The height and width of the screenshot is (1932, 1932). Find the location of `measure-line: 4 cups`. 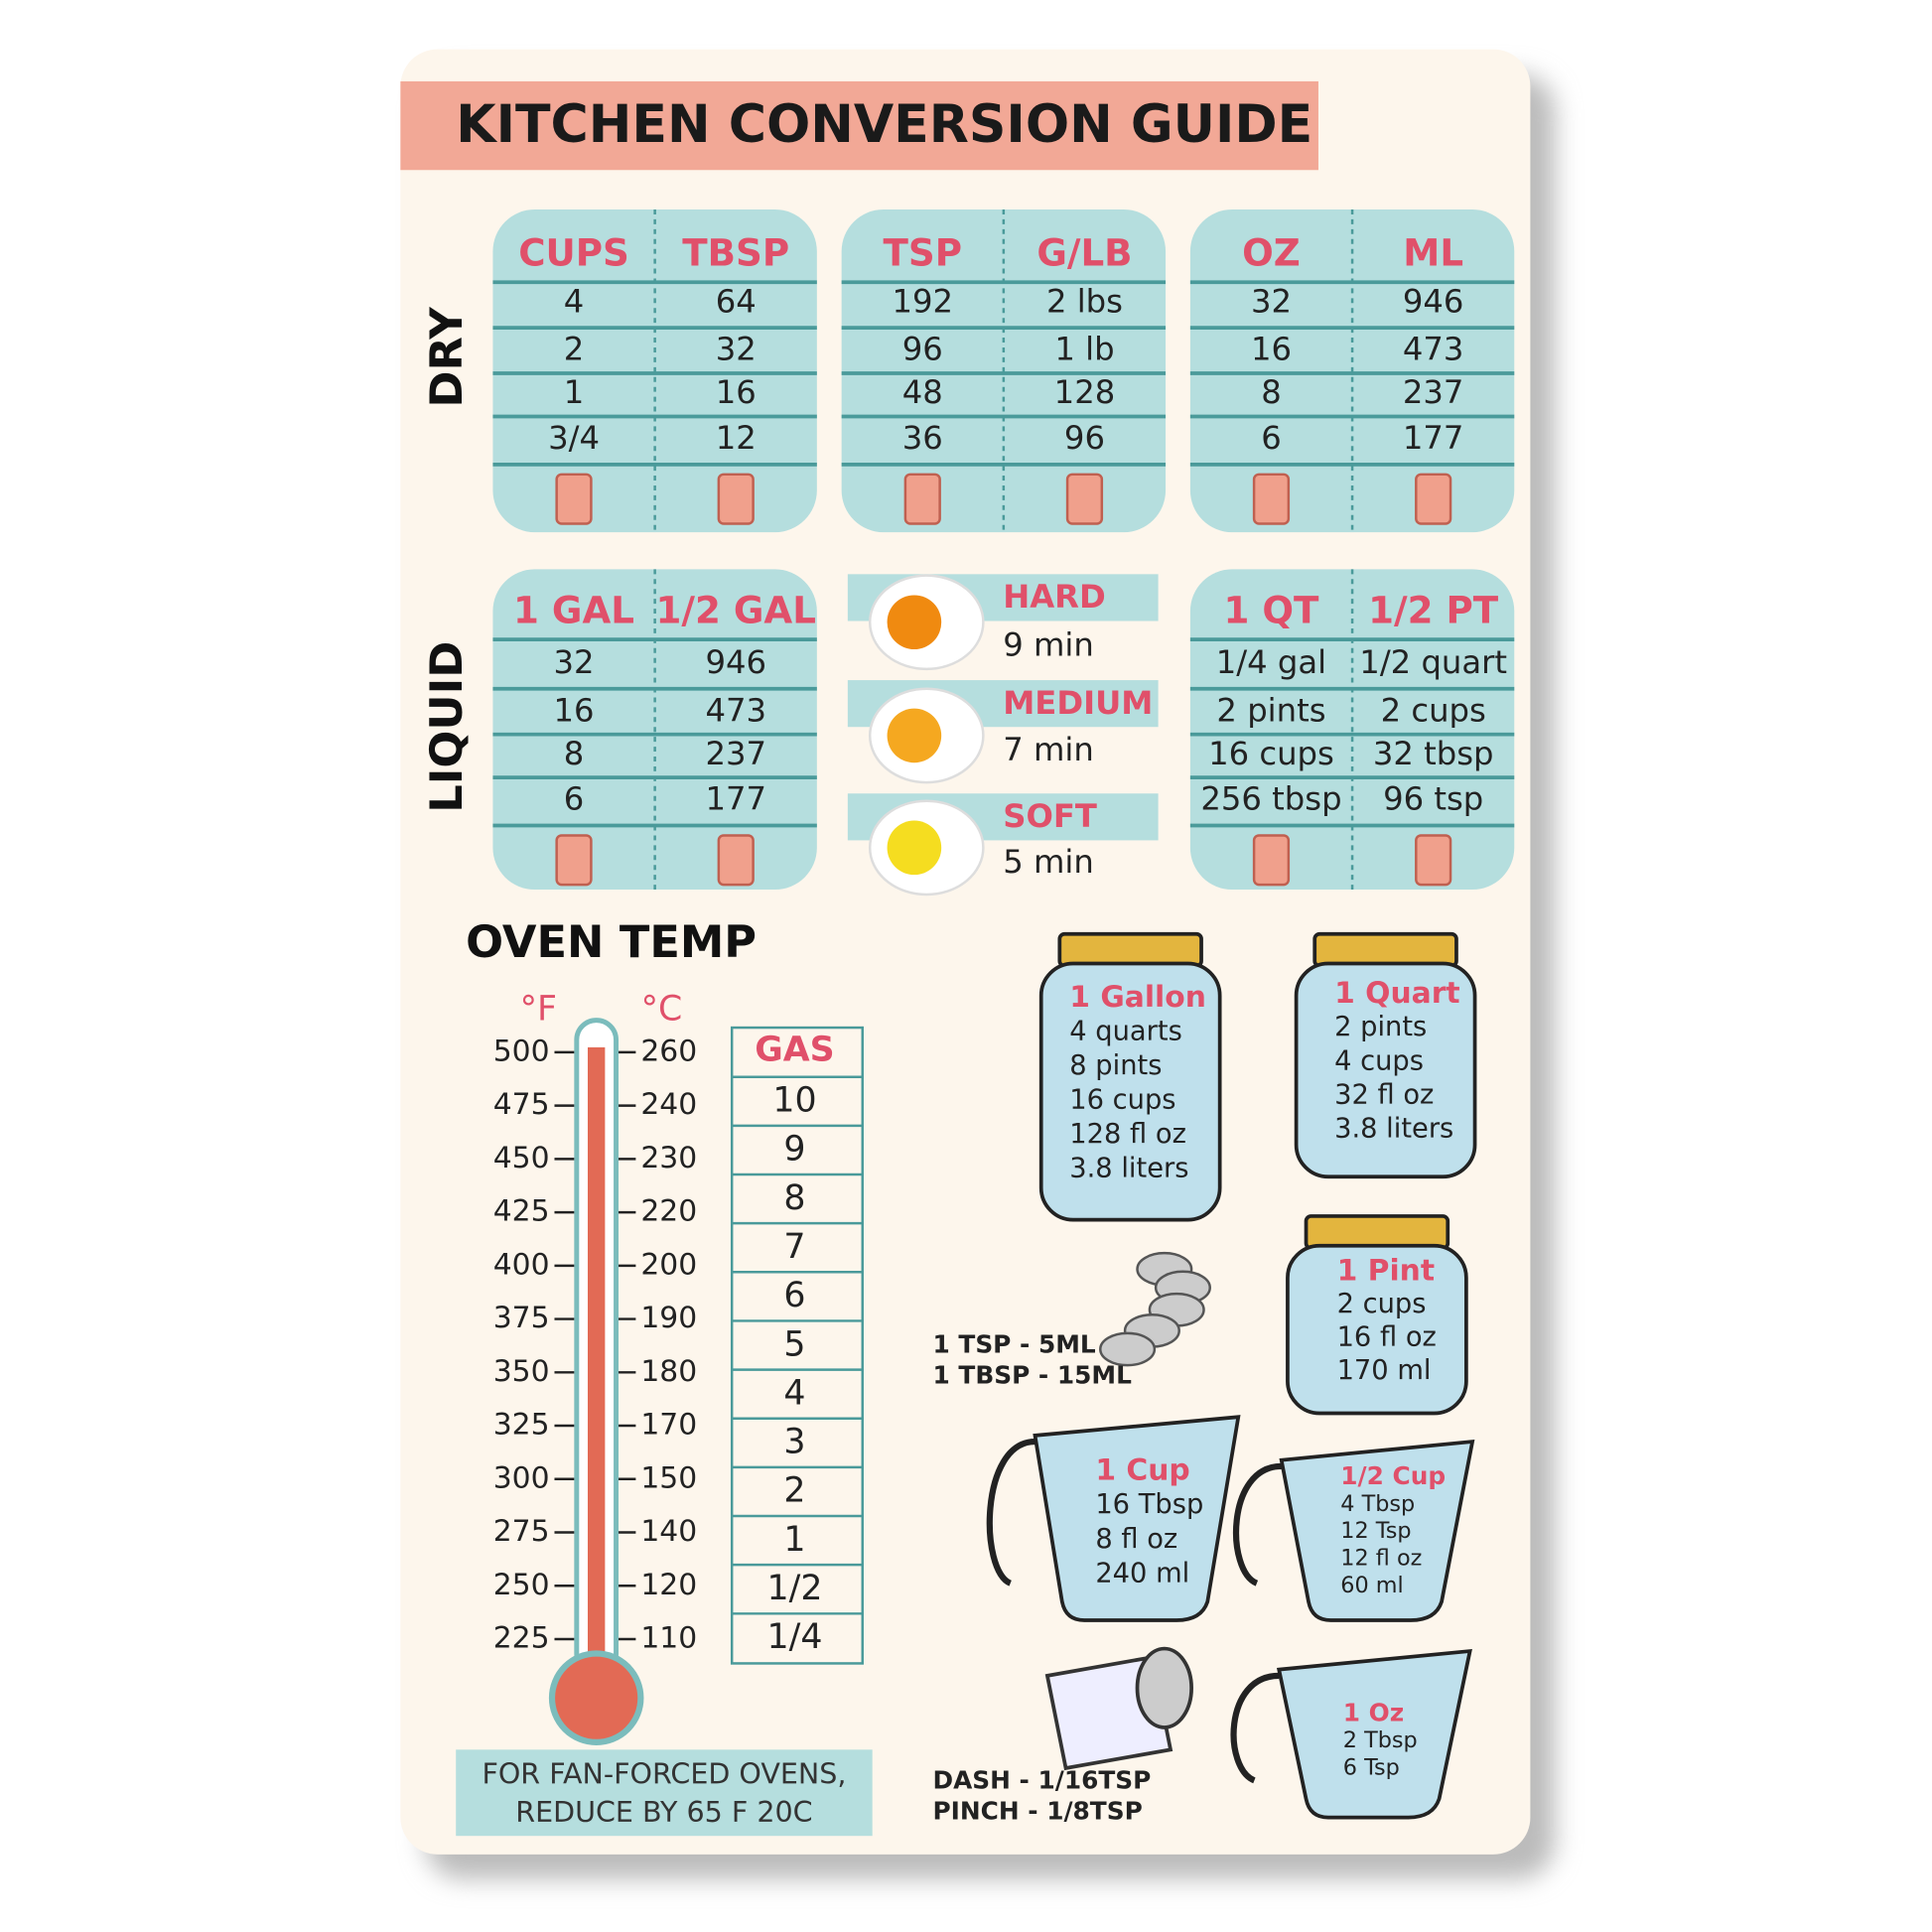

measure-line: 4 cups is located at coordinates (1379, 1061).